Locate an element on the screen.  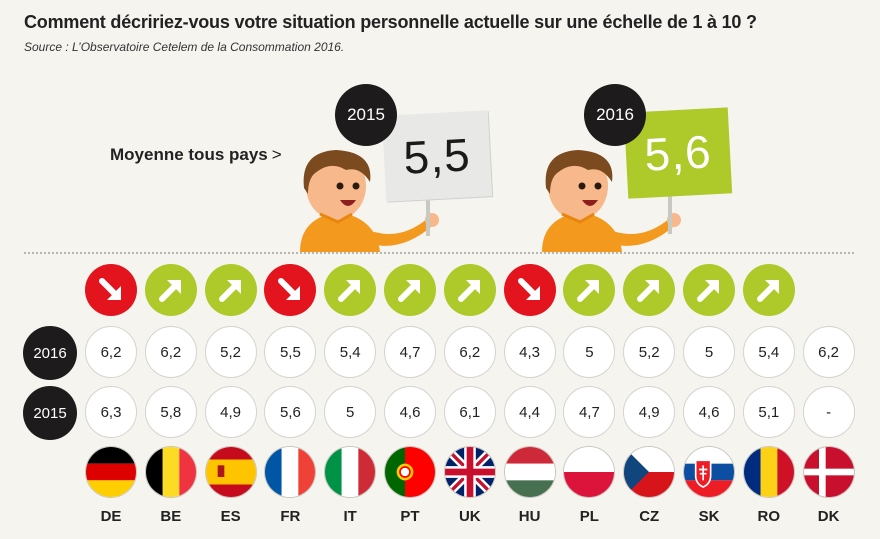
row-label-2015: 2015 is located at coordinates (50, 413).